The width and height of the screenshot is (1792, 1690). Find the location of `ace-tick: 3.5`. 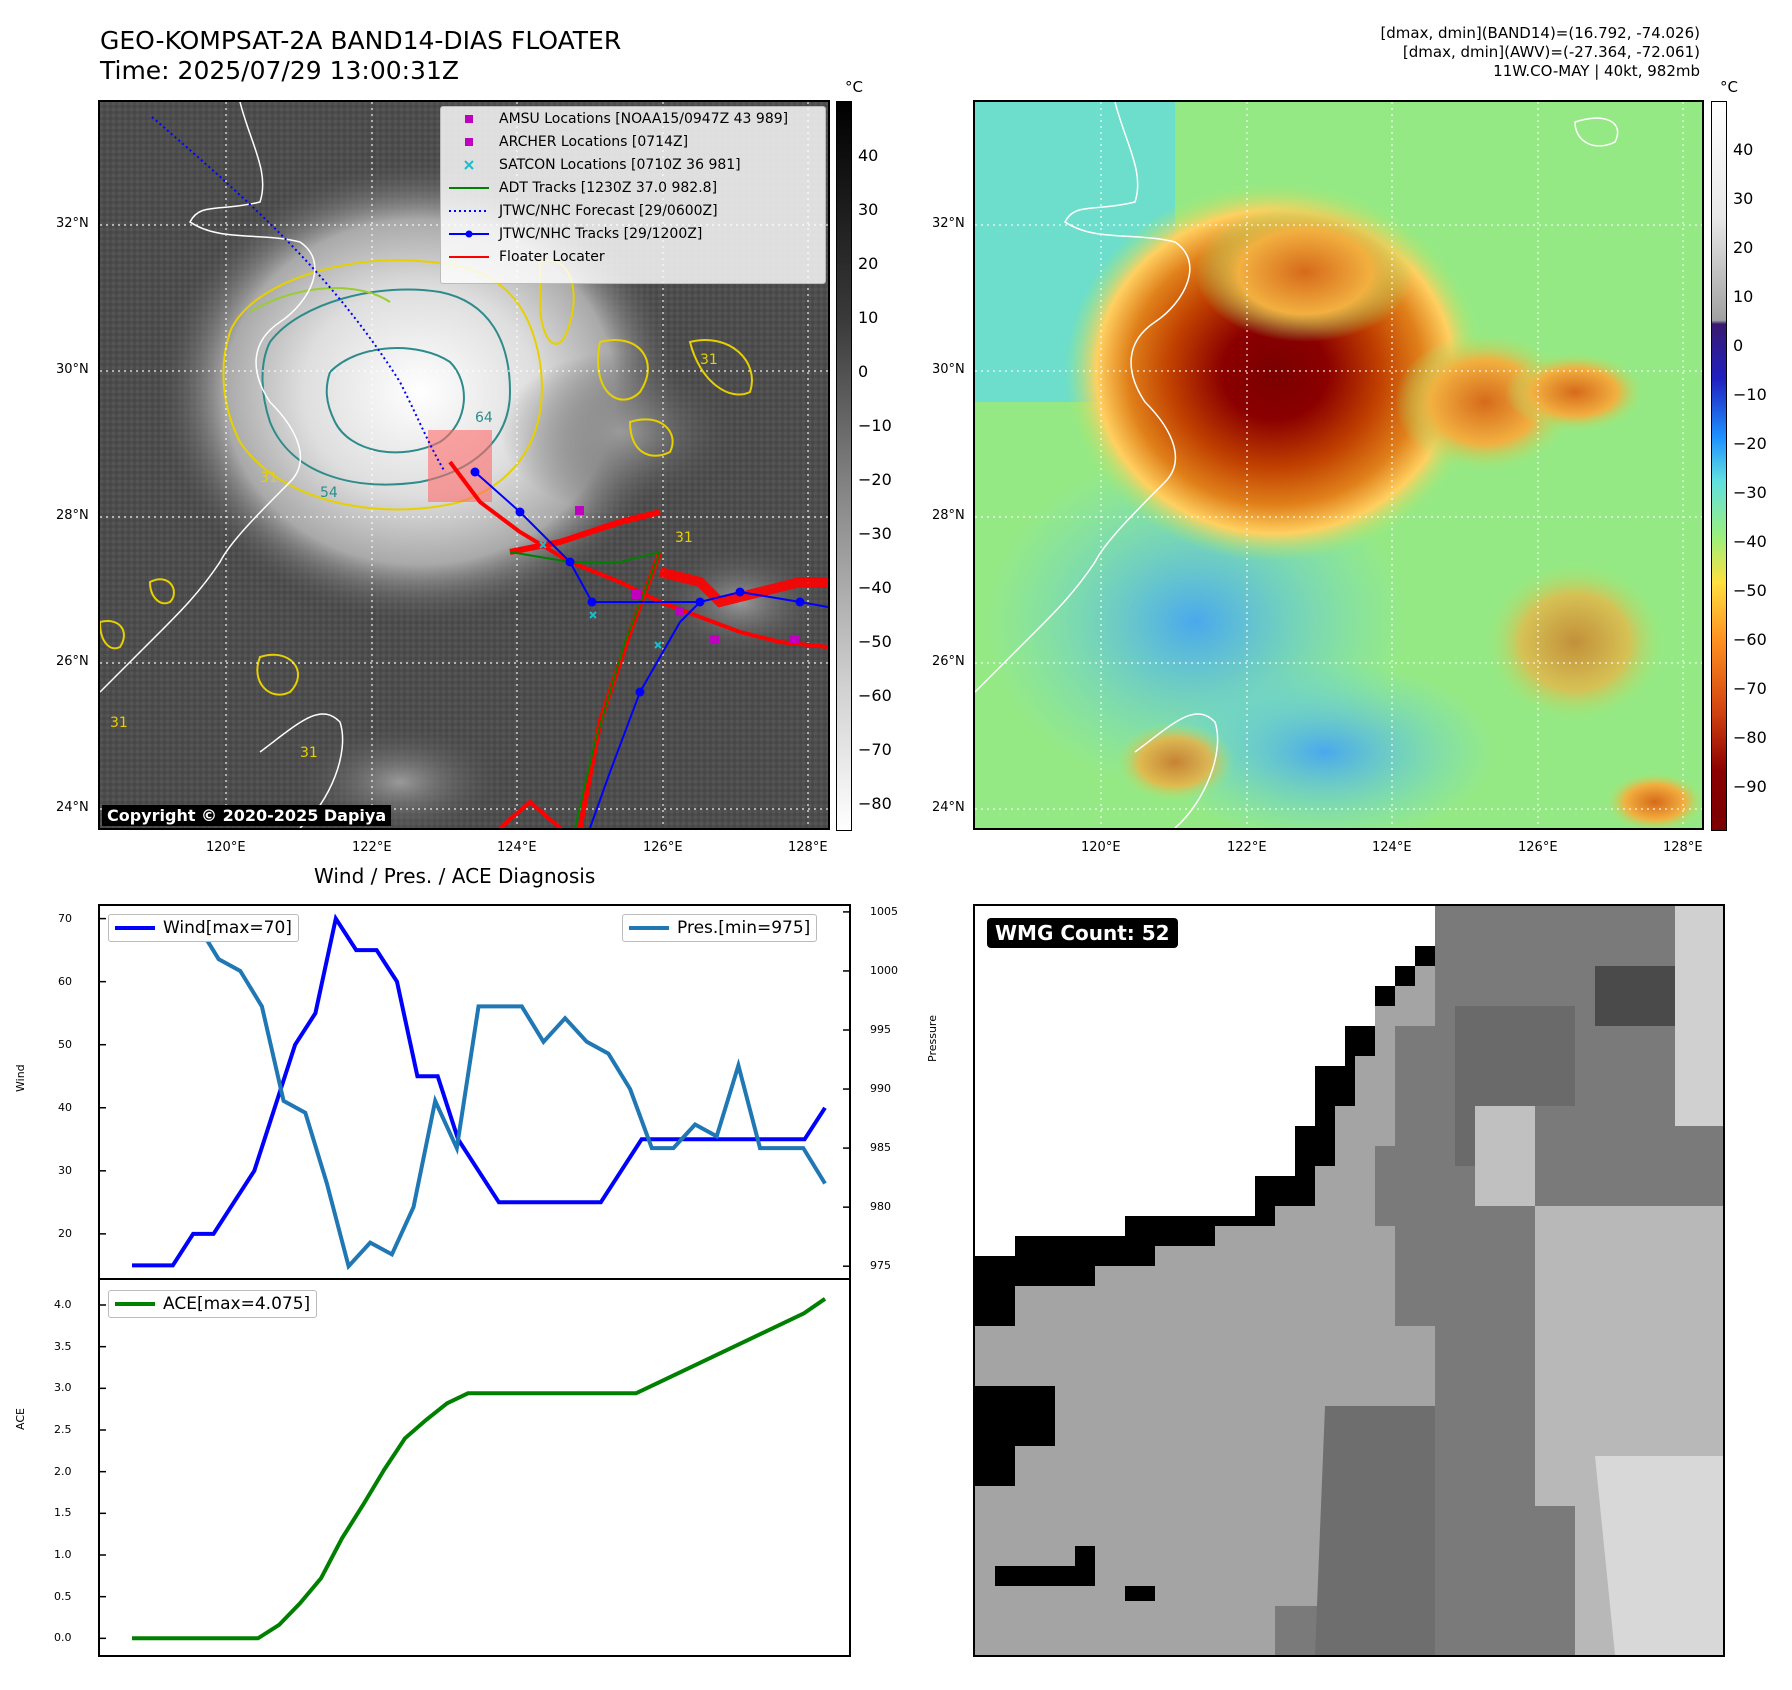

ace-tick: 3.5 is located at coordinates (63, 1346).